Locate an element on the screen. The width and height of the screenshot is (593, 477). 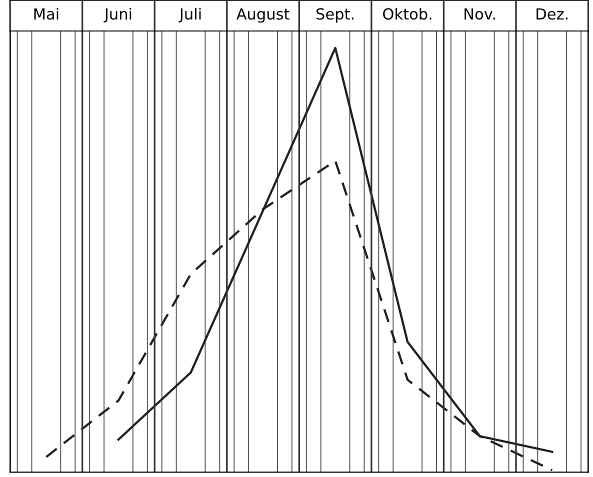
x-tick-label: Juli is located at coordinates (189, 15).